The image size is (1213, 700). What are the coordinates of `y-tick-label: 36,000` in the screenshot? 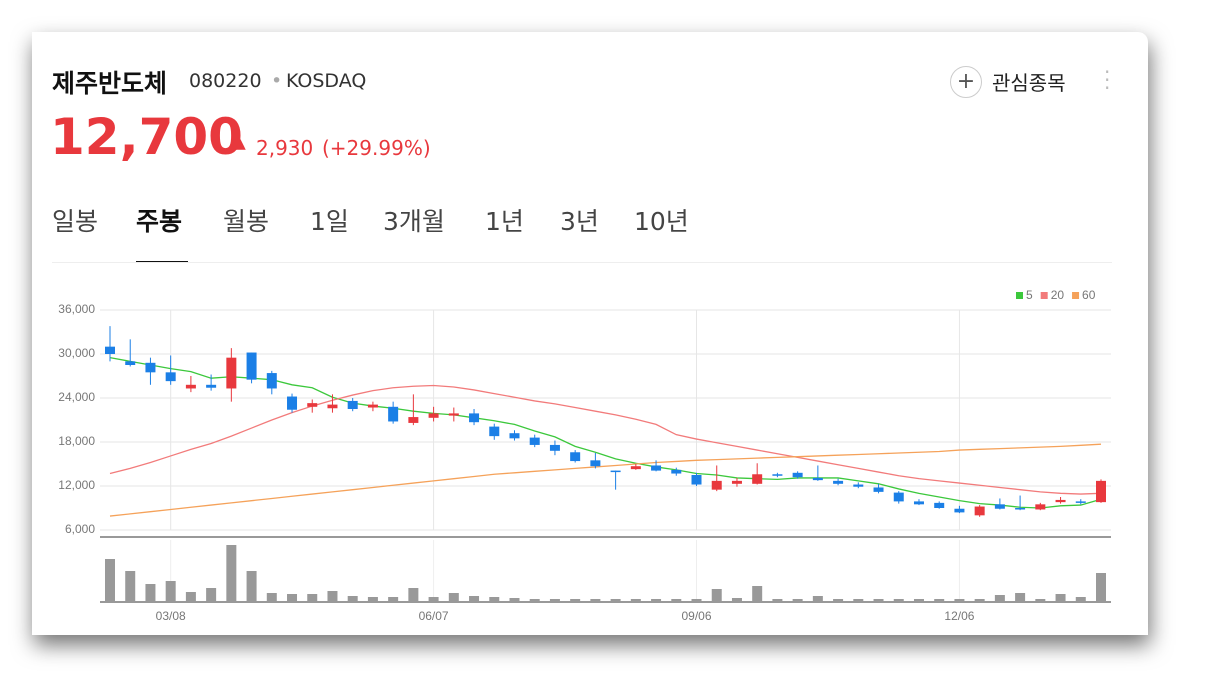 It's located at (76, 309).